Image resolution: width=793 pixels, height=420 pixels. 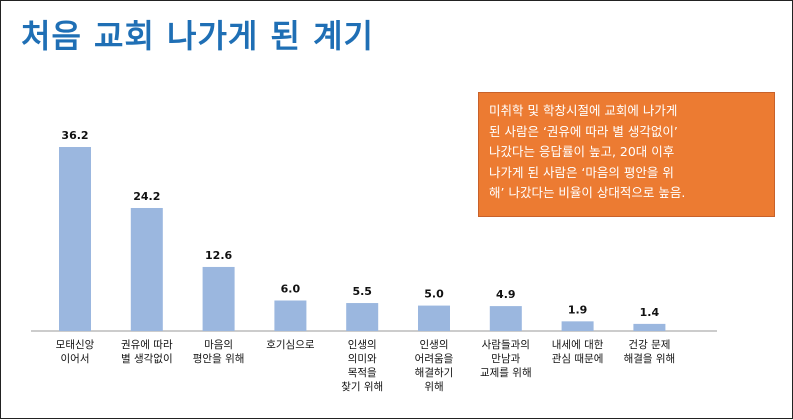 I want to click on data-label: 5.5, so click(x=362, y=291).